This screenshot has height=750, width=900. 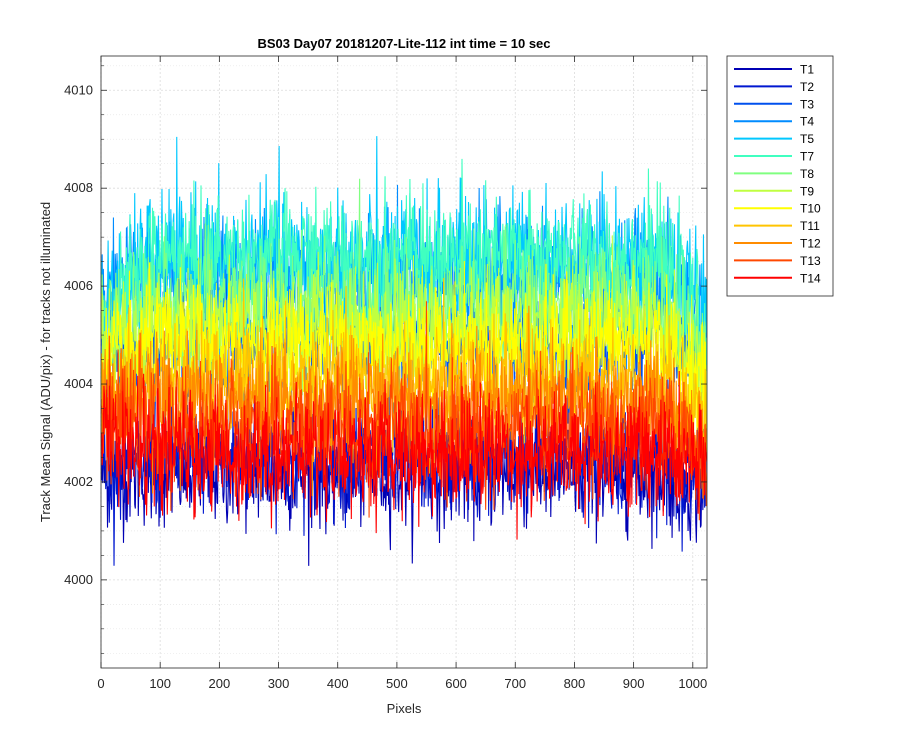 What do you see at coordinates (807, 70) in the screenshot?
I see `legend-label-t1: T1` at bounding box center [807, 70].